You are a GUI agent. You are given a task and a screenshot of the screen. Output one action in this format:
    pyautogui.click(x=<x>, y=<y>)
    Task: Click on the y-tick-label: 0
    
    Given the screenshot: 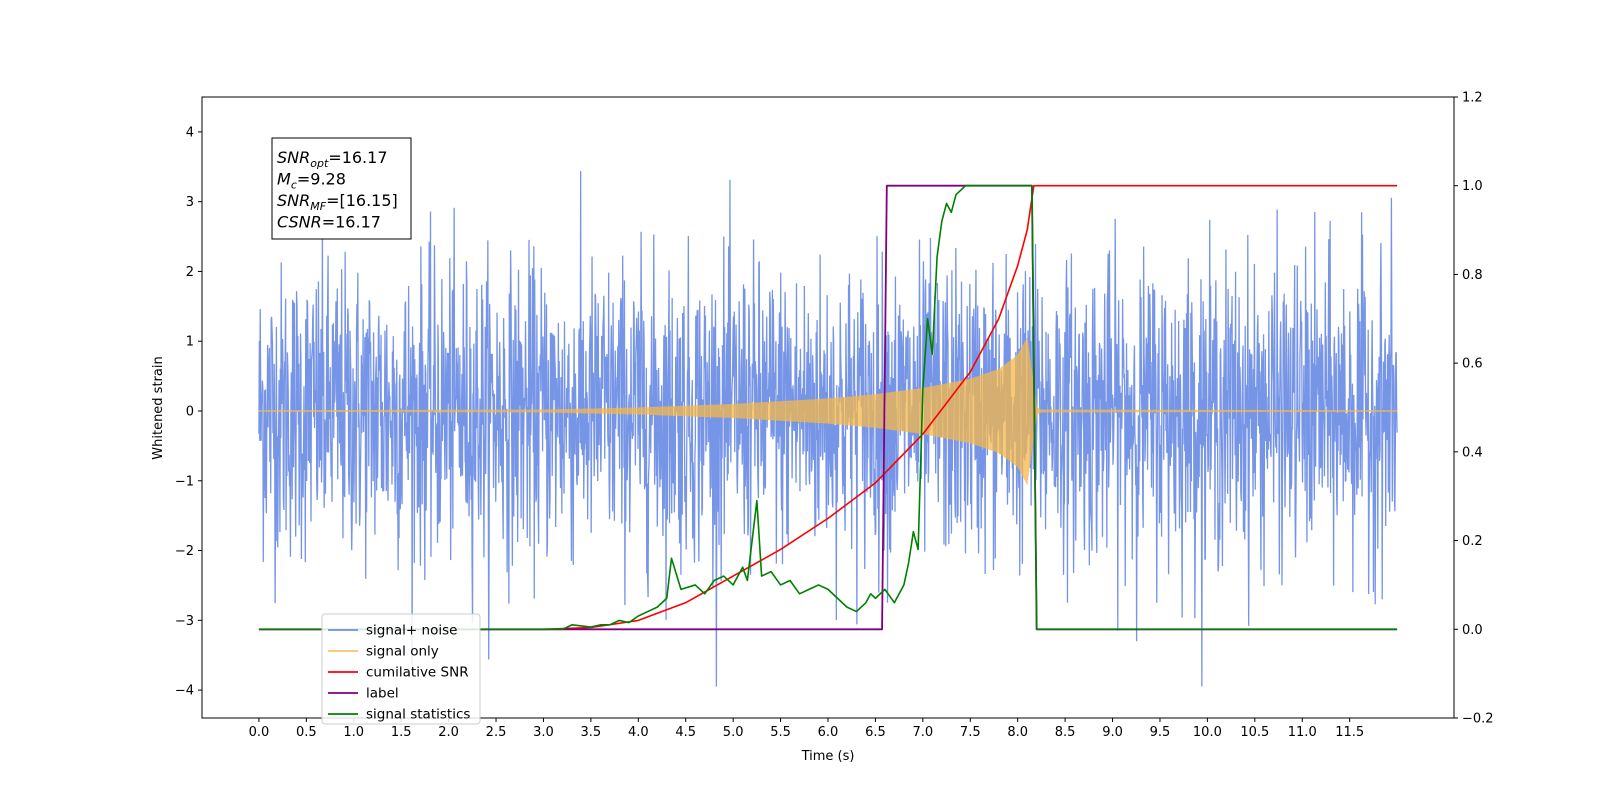 What is the action you would take?
    pyautogui.click(x=190, y=411)
    